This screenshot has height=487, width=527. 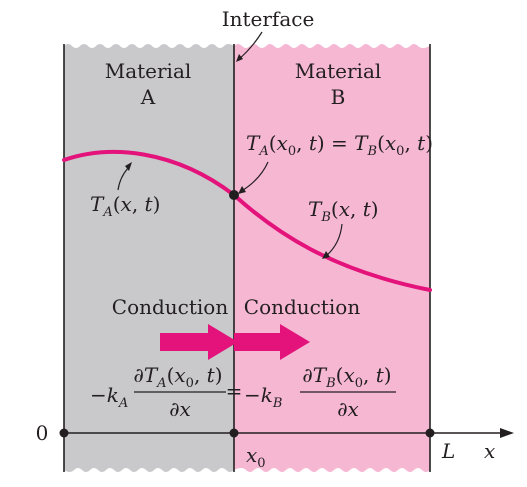 What do you see at coordinates (234, 391) in the screenshot?
I see `flux-equals-sign: =` at bounding box center [234, 391].